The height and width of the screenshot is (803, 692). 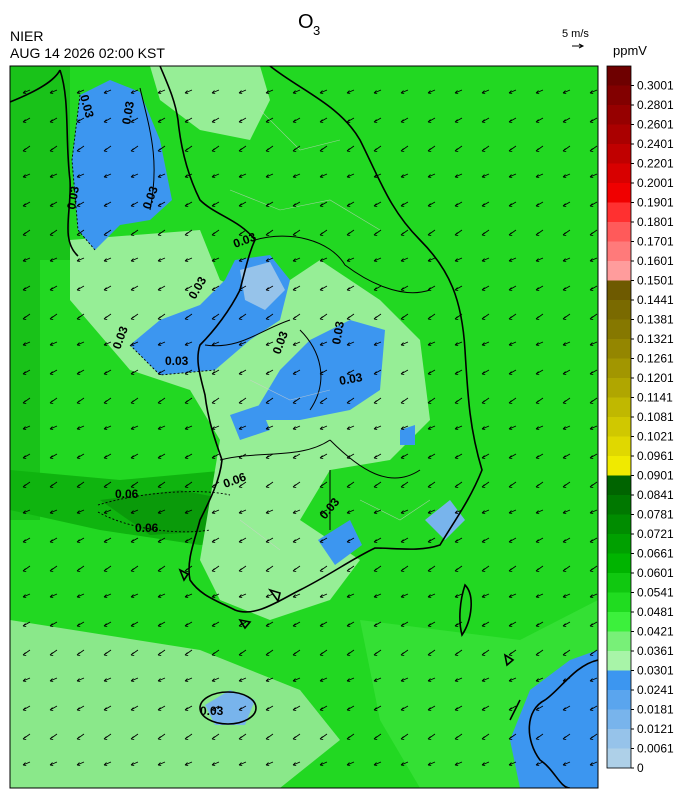 What do you see at coordinates (655, 105) in the screenshot?
I see `colorbar-label: 0.2801` at bounding box center [655, 105].